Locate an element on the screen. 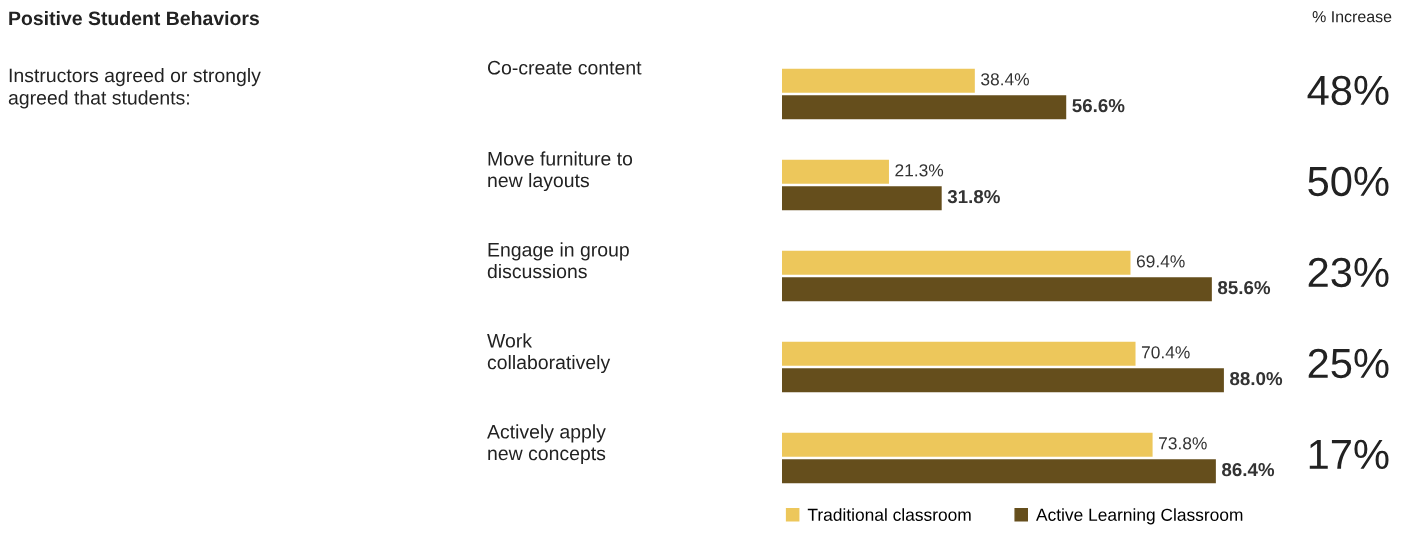  y-tick-label: Co-create content is located at coordinates (564, 67).